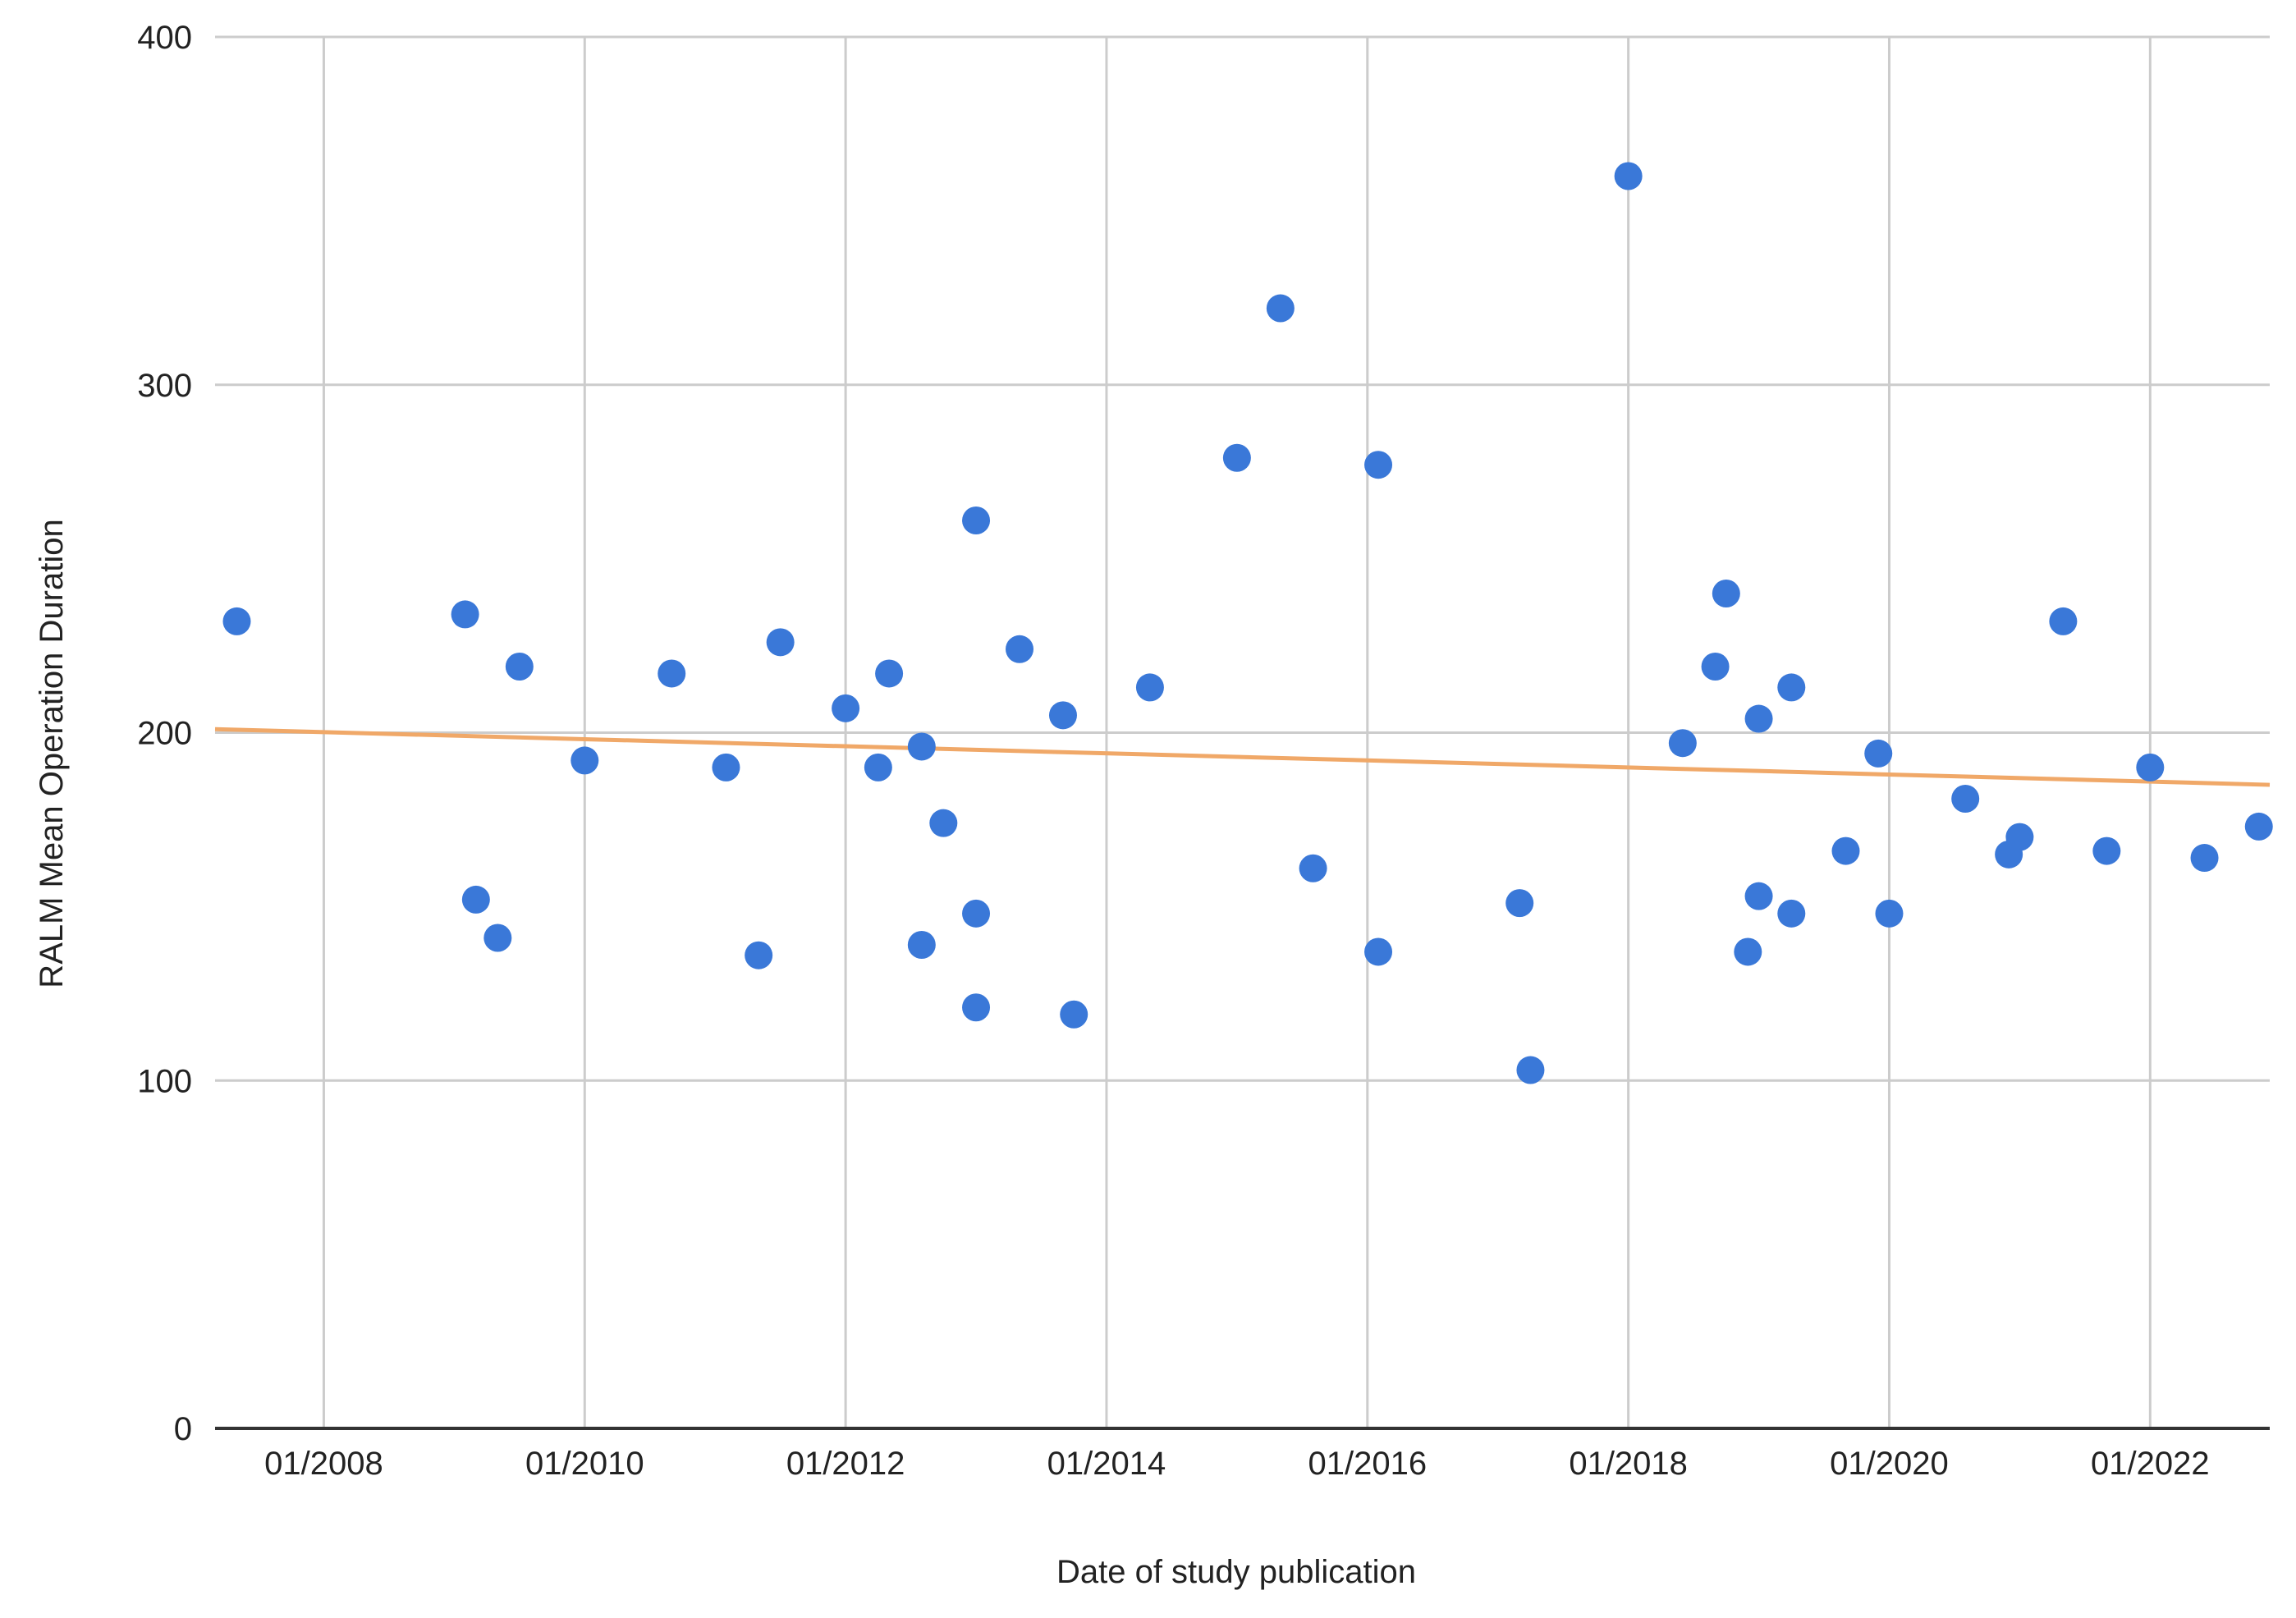 This screenshot has width=2296, height=1618. What do you see at coordinates (845, 1464) in the screenshot?
I see `x-tick-label: 01/2012` at bounding box center [845, 1464].